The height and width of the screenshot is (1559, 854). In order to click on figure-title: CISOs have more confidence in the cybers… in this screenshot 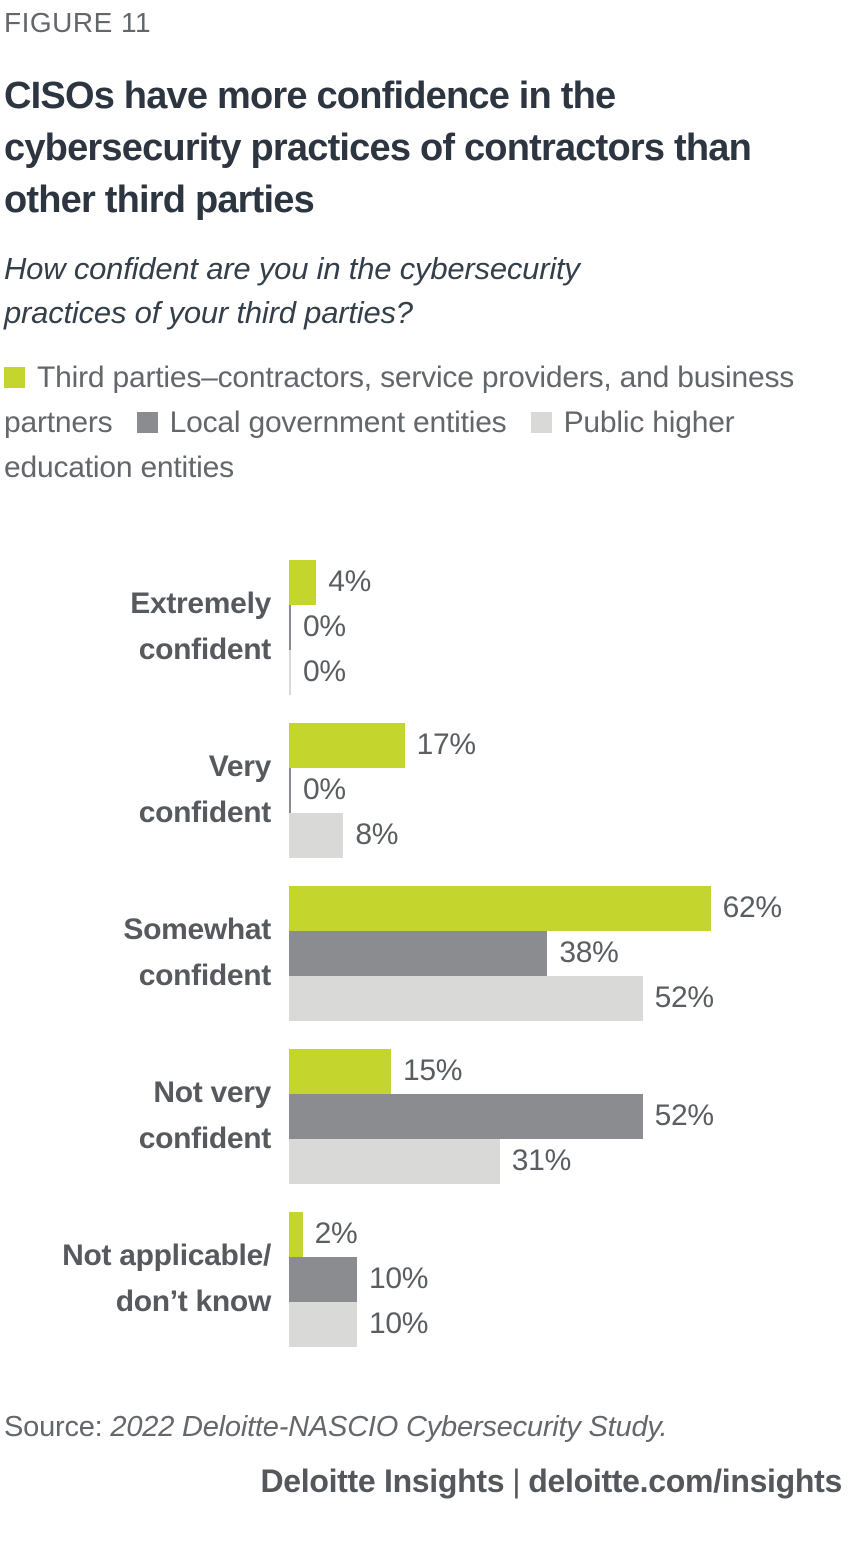, I will do `click(378, 148)`.